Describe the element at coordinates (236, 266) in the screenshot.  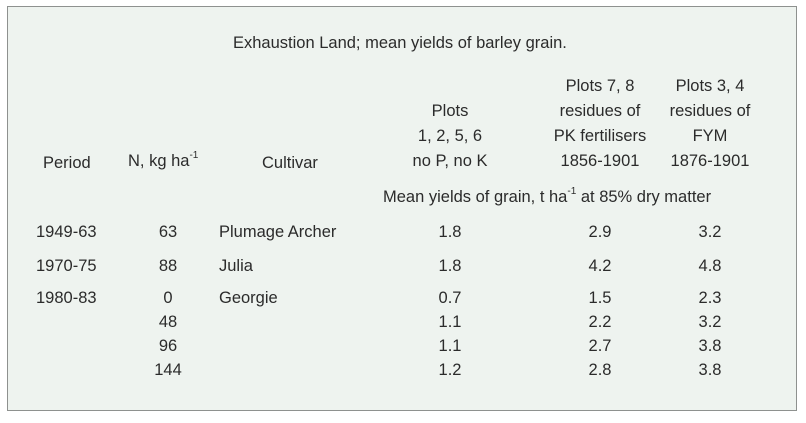
I see `cell-cultivar: Julia` at that location.